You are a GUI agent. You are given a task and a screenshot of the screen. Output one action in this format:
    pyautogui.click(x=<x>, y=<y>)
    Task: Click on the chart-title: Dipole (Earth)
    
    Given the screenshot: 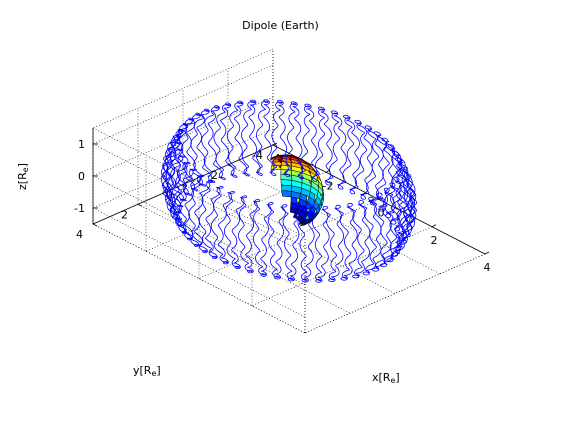 What is the action you would take?
    pyautogui.click(x=280, y=25)
    